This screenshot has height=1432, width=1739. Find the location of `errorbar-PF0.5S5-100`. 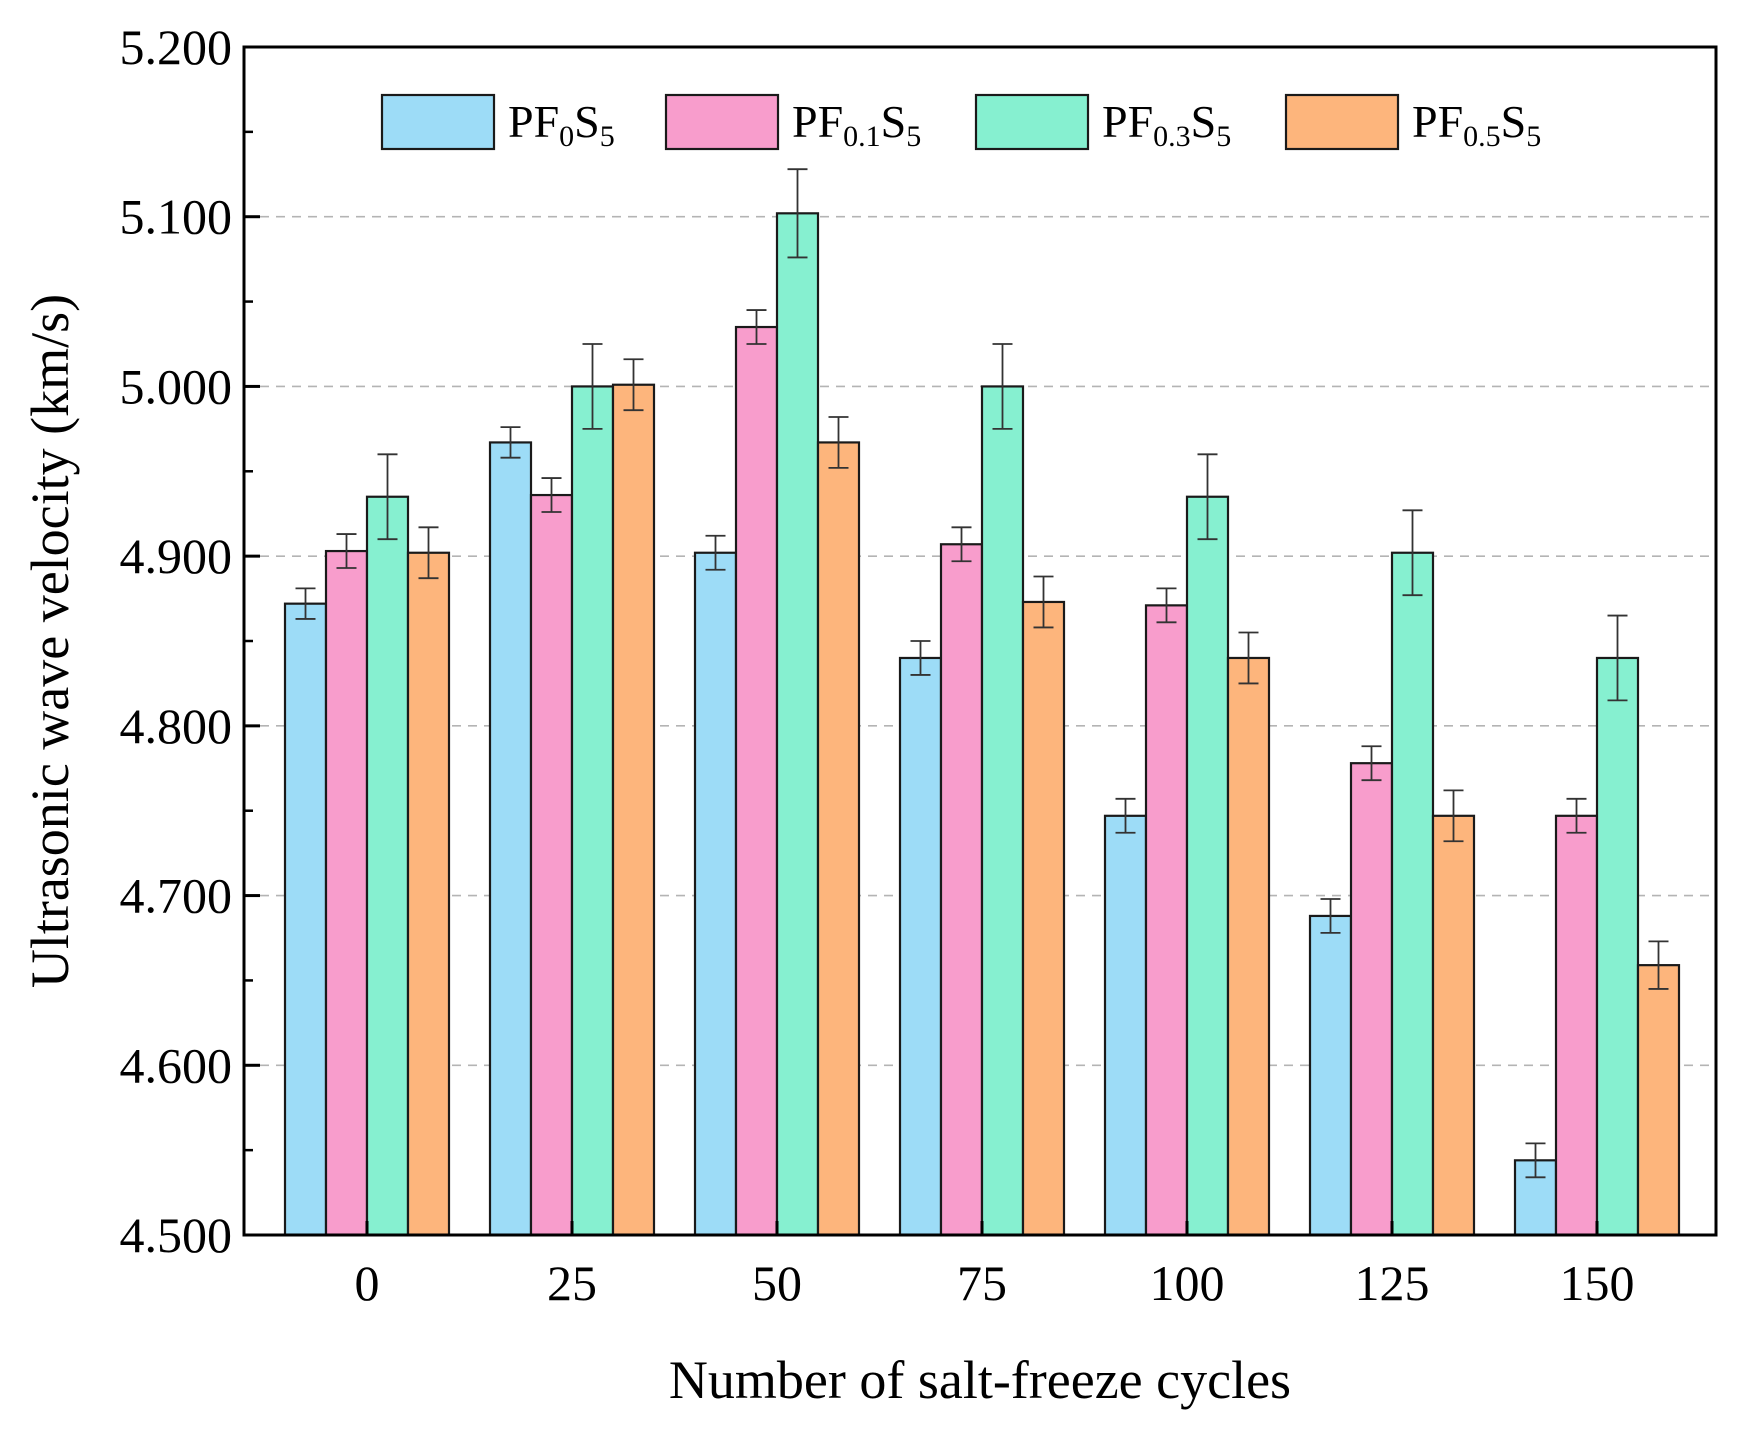

errorbar-PF0.5S5-100 is located at coordinates (1248, 658).